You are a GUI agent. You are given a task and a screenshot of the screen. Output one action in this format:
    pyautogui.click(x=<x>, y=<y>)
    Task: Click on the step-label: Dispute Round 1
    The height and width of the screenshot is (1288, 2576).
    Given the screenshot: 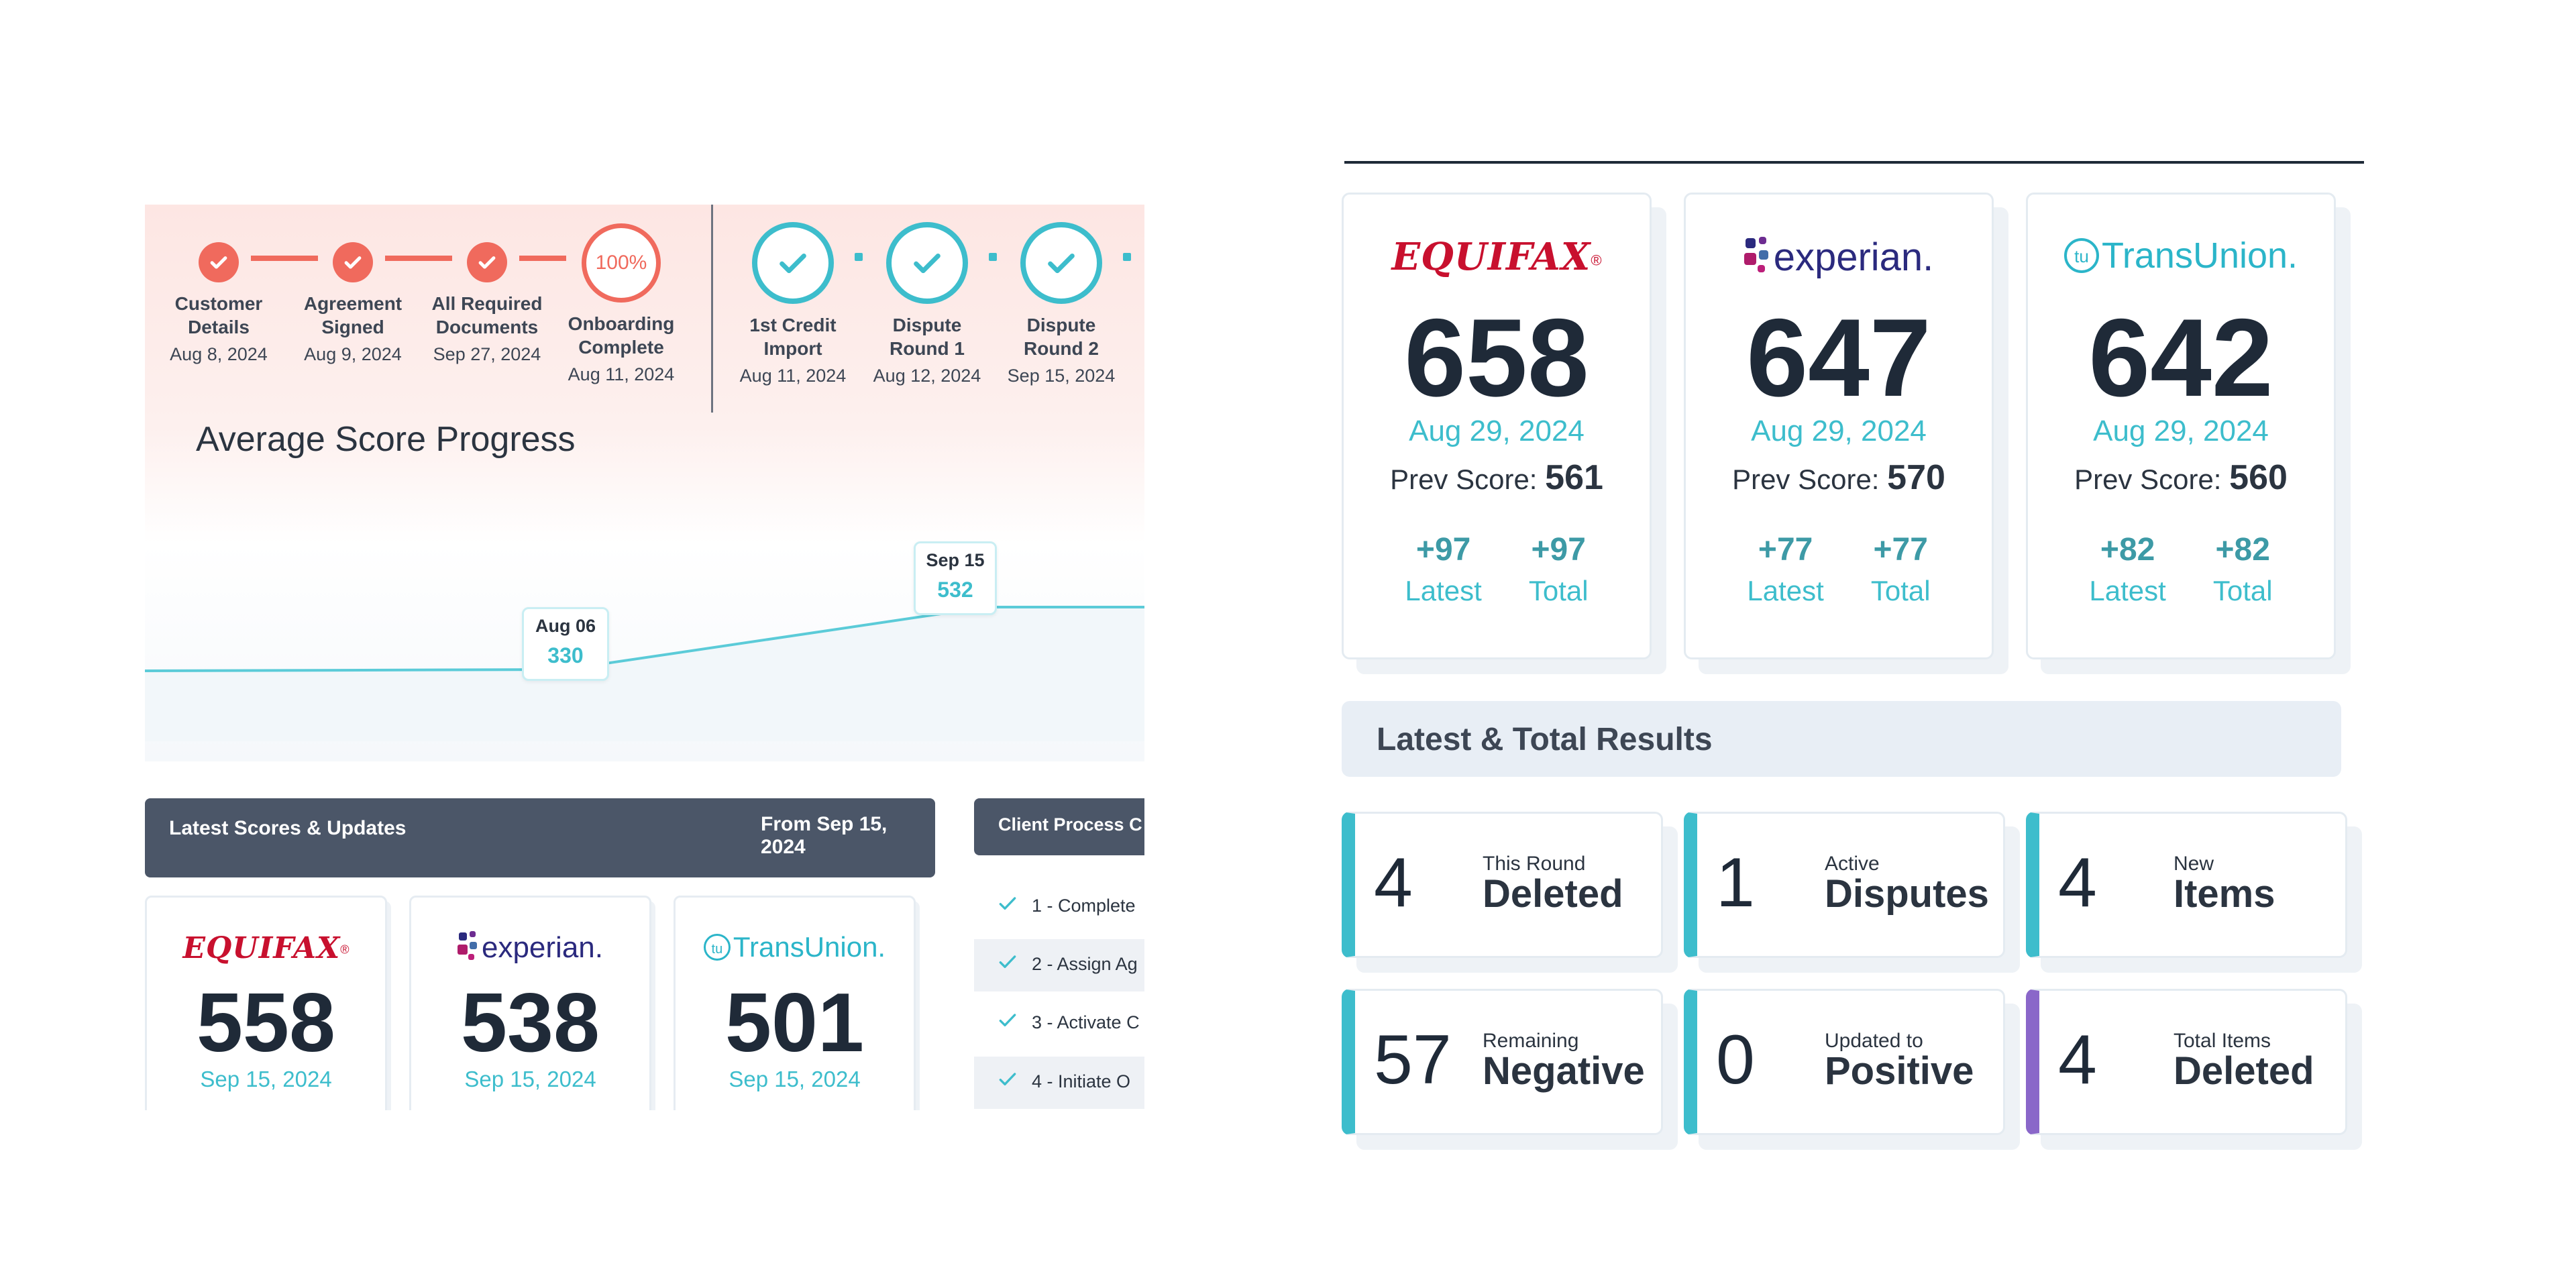 What is the action you would take?
    pyautogui.click(x=927, y=337)
    